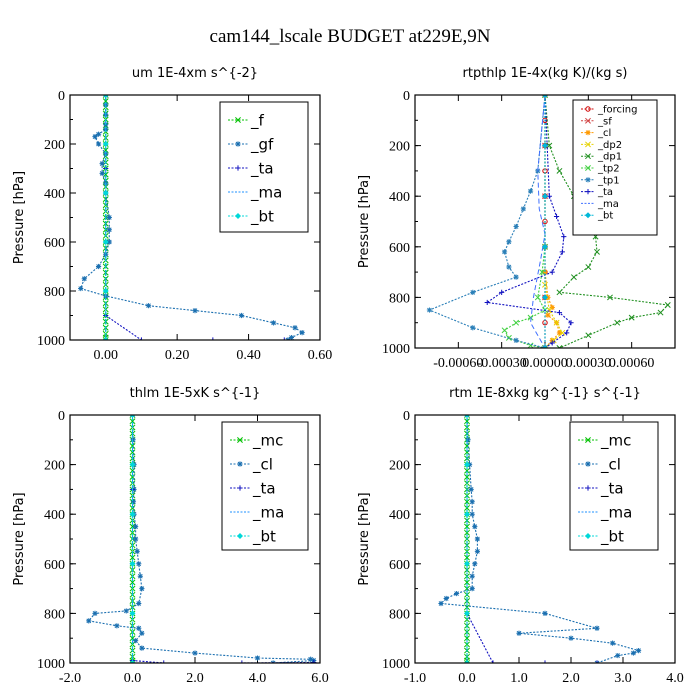  Describe the element at coordinates (195, 393) in the screenshot. I see `panel-title: thlm 1E-5xK s^{-1}` at that location.